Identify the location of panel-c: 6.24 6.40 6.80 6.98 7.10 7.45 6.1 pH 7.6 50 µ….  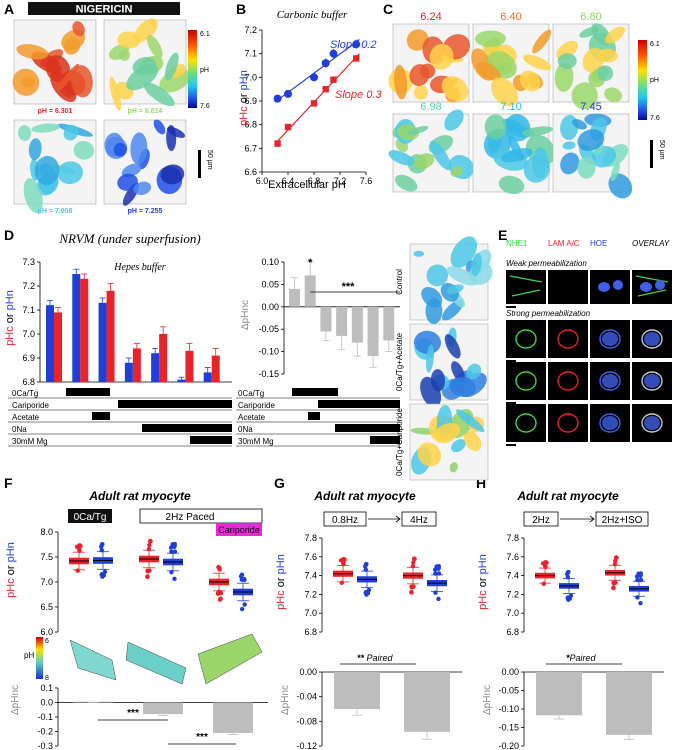
(526, 105).